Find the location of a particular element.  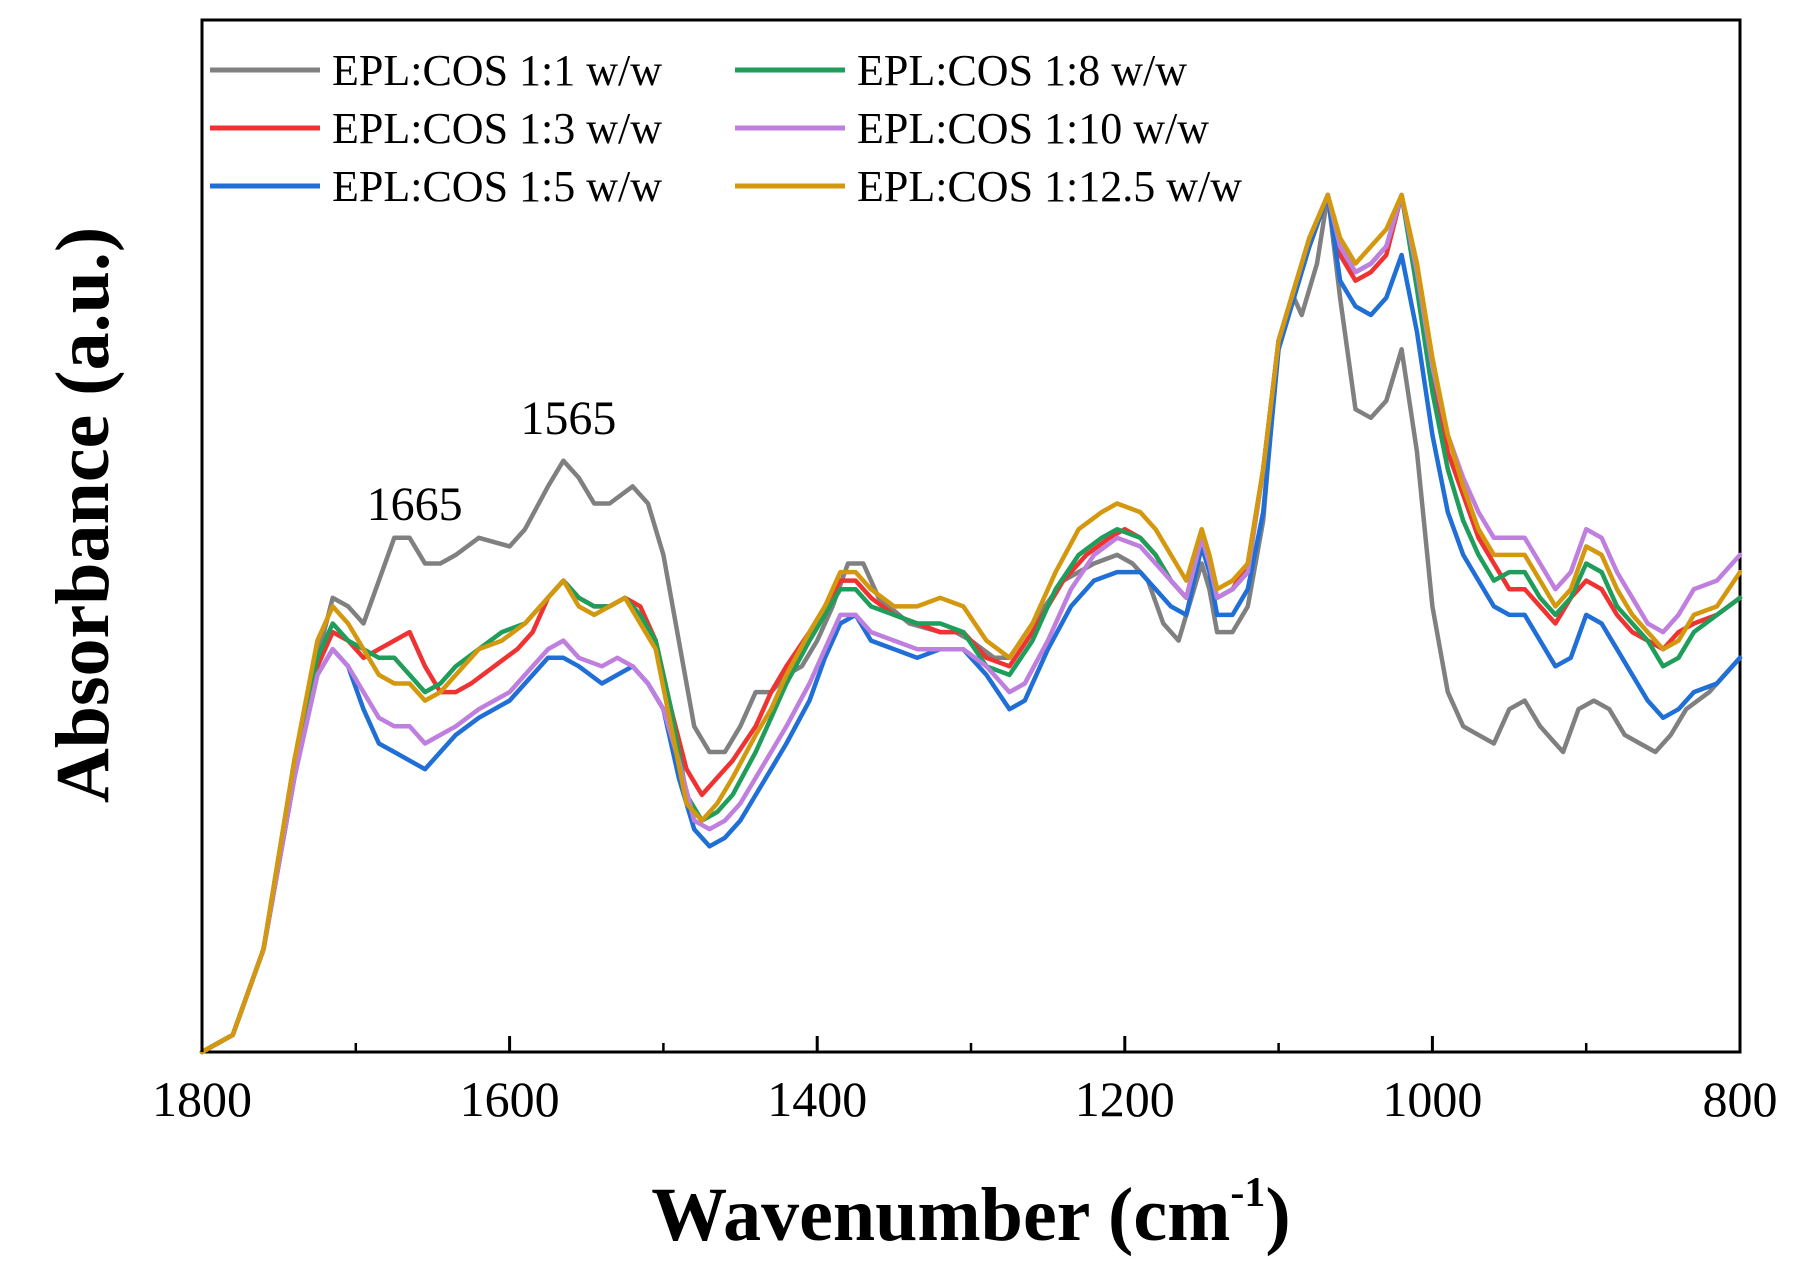

x-tick-label-1000: 1000 is located at coordinates (1432, 1099).